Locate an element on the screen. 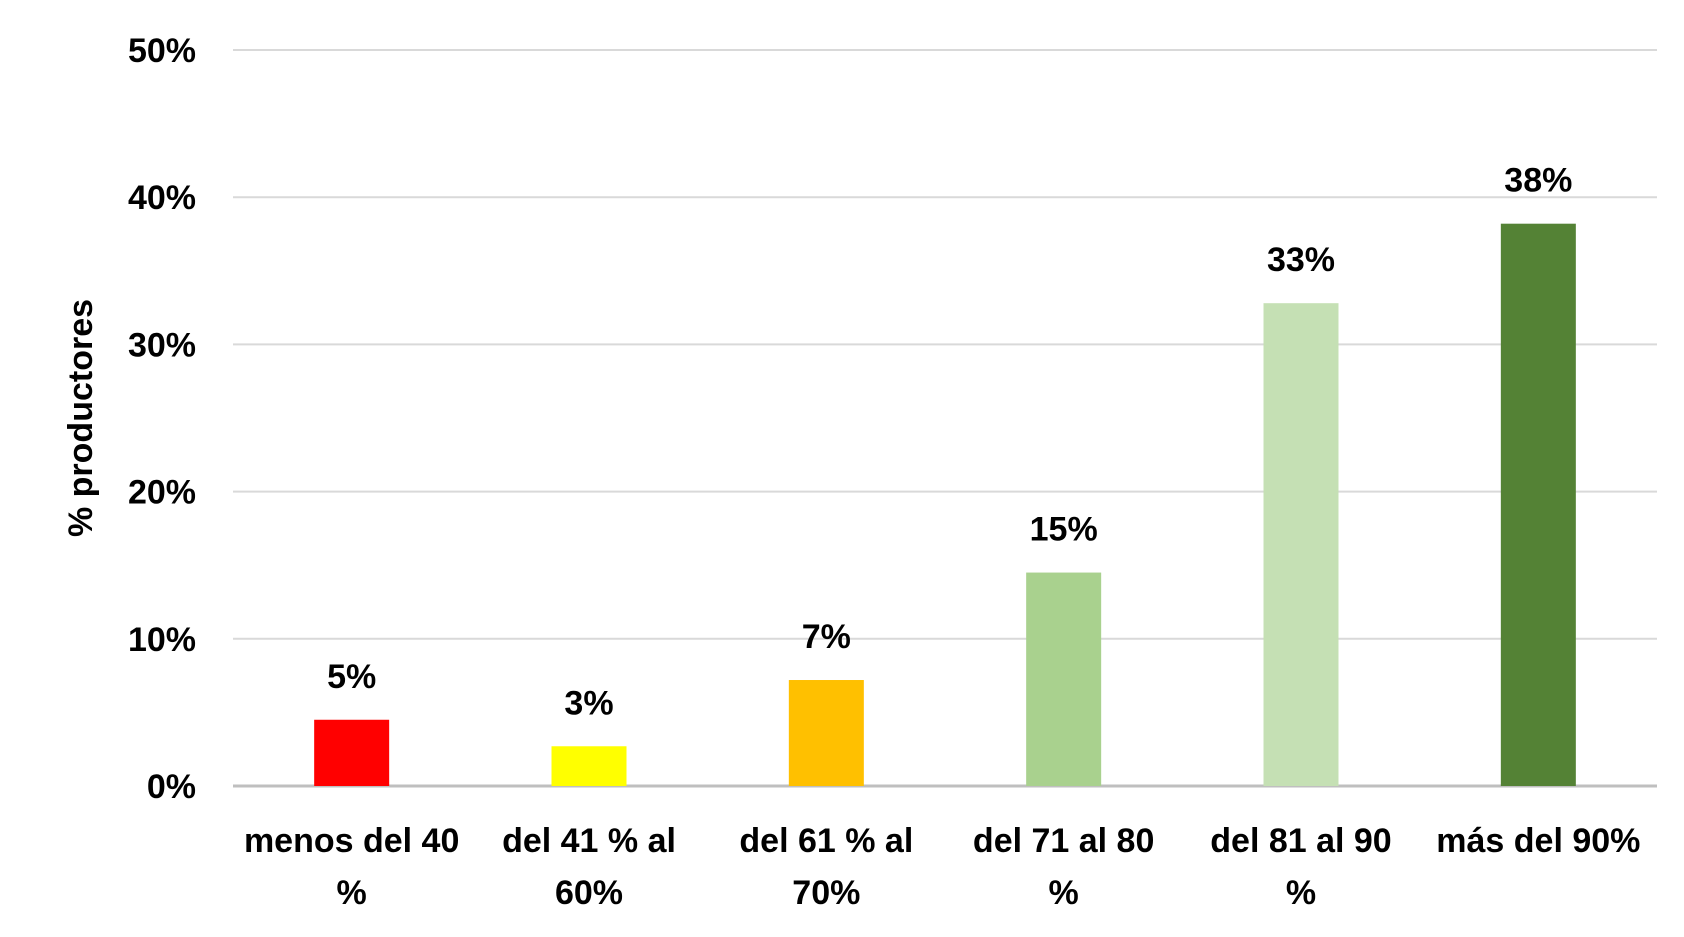 This screenshot has height=937, width=1684. y-axis-ticks: 0% 10% 20% 30% 40% 50% is located at coordinates (162, 419).